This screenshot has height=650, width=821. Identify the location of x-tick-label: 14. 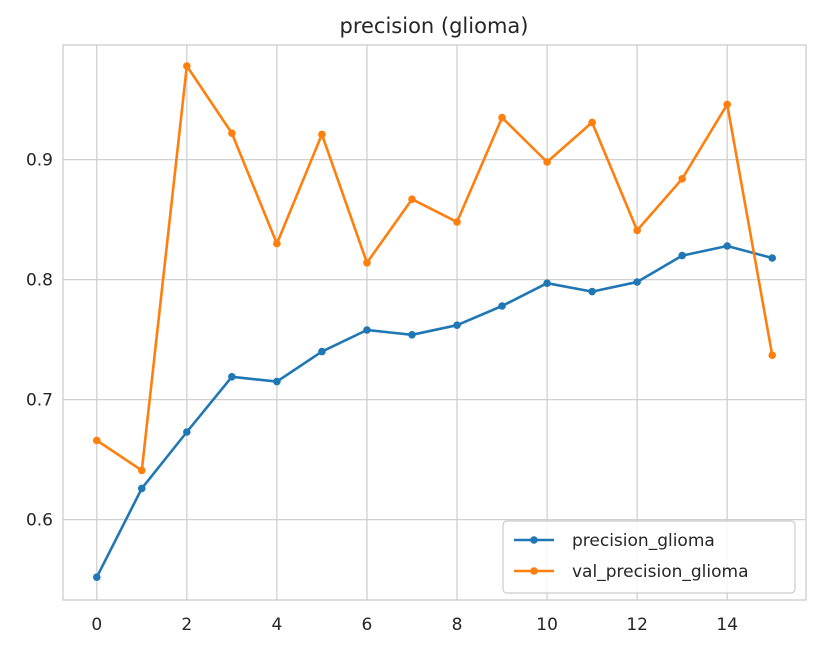
(727, 625).